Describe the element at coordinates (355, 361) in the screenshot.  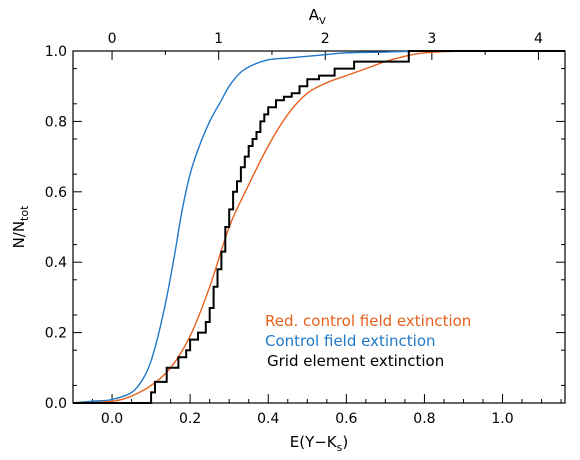
I see `legend-item-grid: Grid element extinction` at that location.